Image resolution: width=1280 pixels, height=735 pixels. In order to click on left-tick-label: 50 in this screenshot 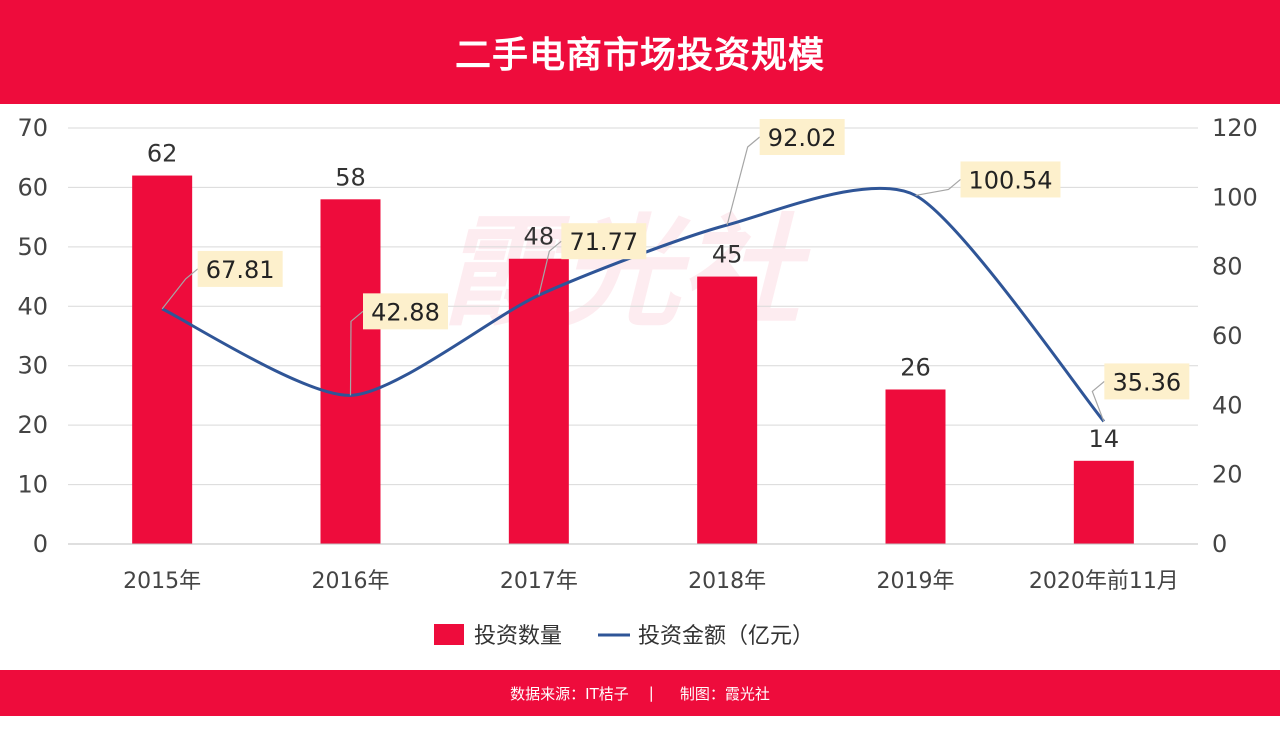, I will do `click(32, 247)`.